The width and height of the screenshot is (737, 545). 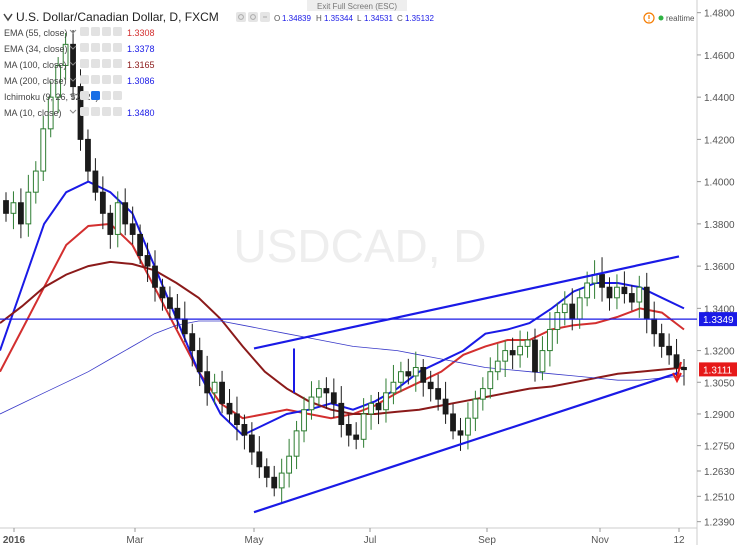 What do you see at coordinates (253, 17) in the screenshot?
I see `gear-icon` at bounding box center [253, 17].